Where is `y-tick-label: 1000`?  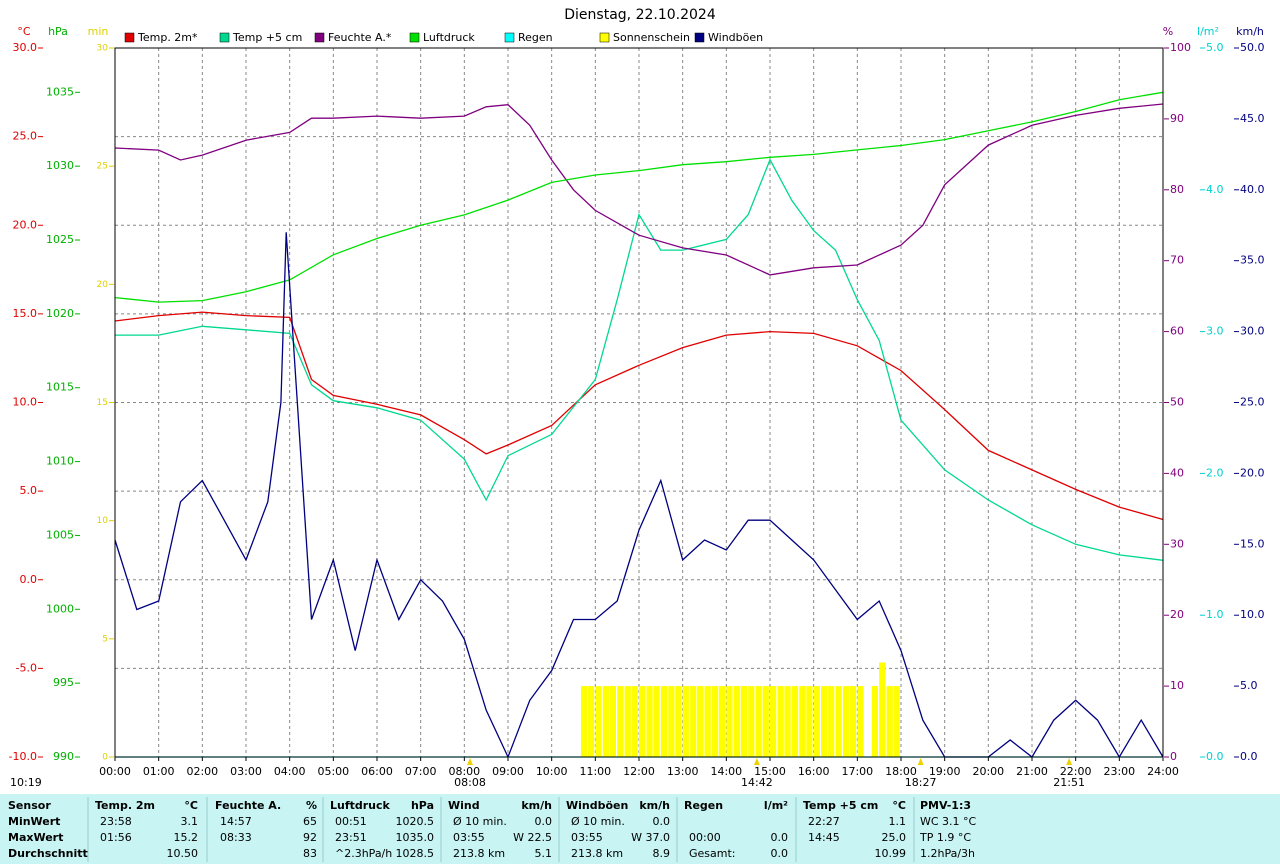
y-tick-label: 1000 is located at coordinates (60, 608).